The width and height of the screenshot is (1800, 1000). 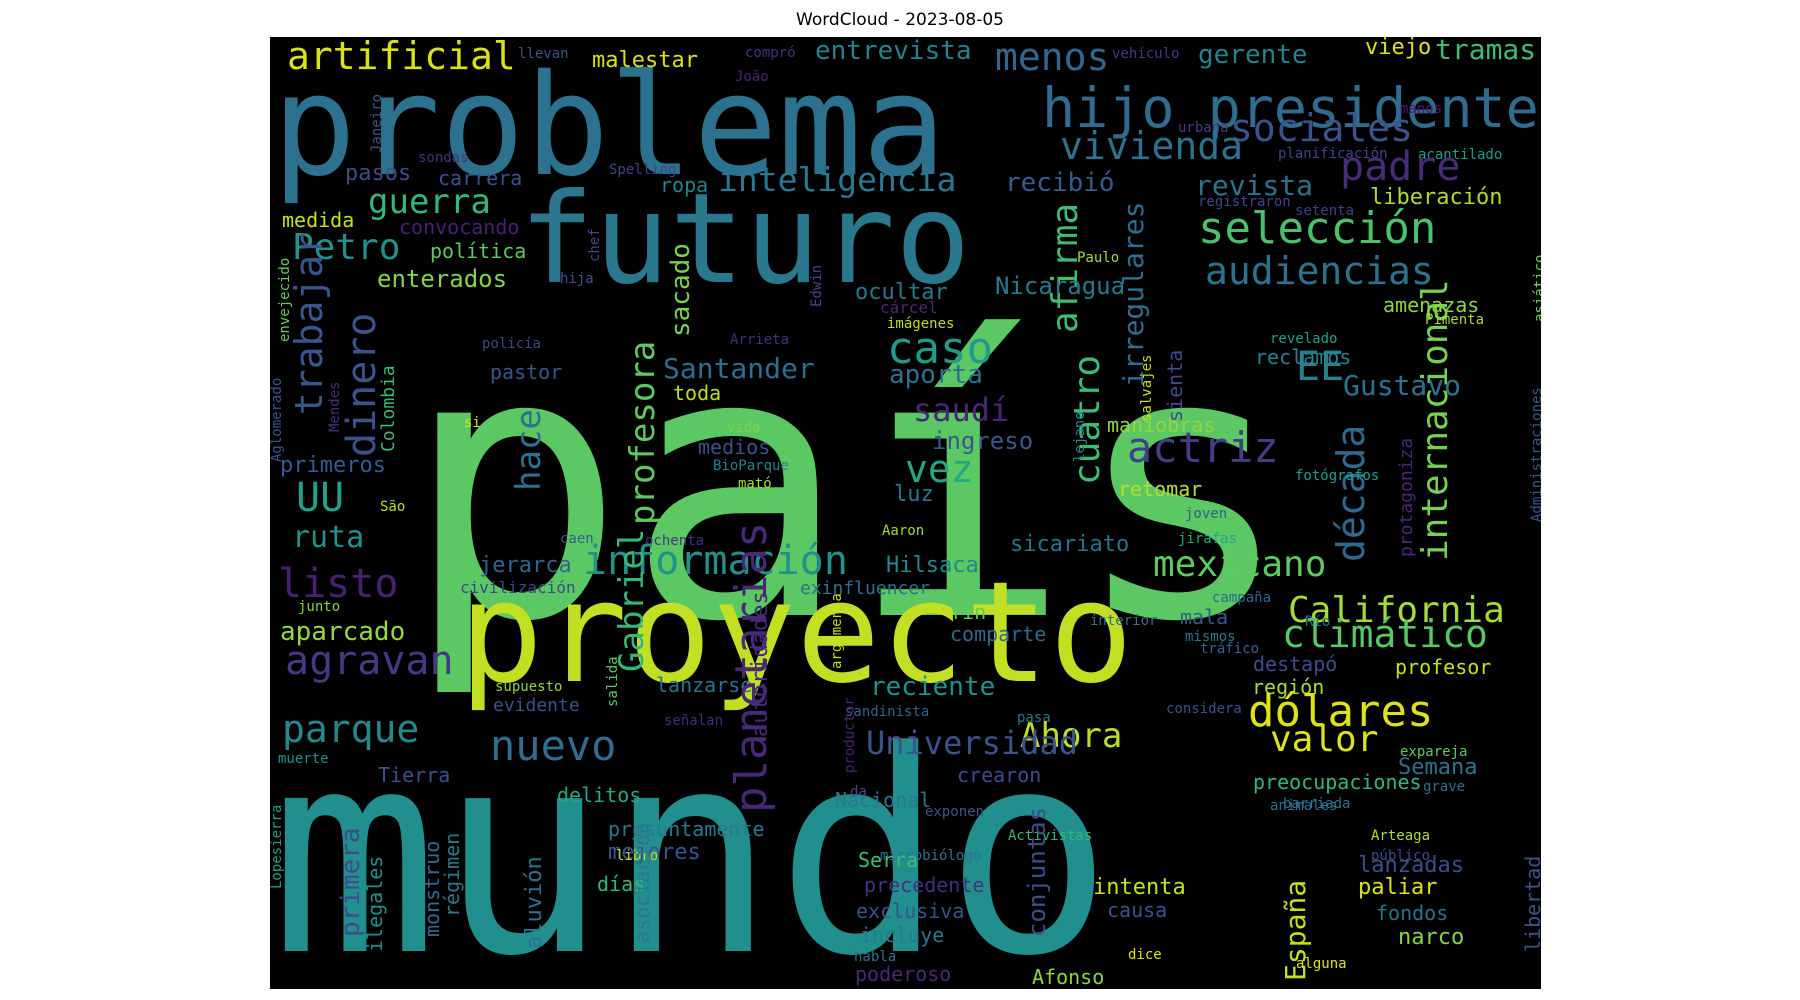 I want to click on word: días, so click(x=621, y=884).